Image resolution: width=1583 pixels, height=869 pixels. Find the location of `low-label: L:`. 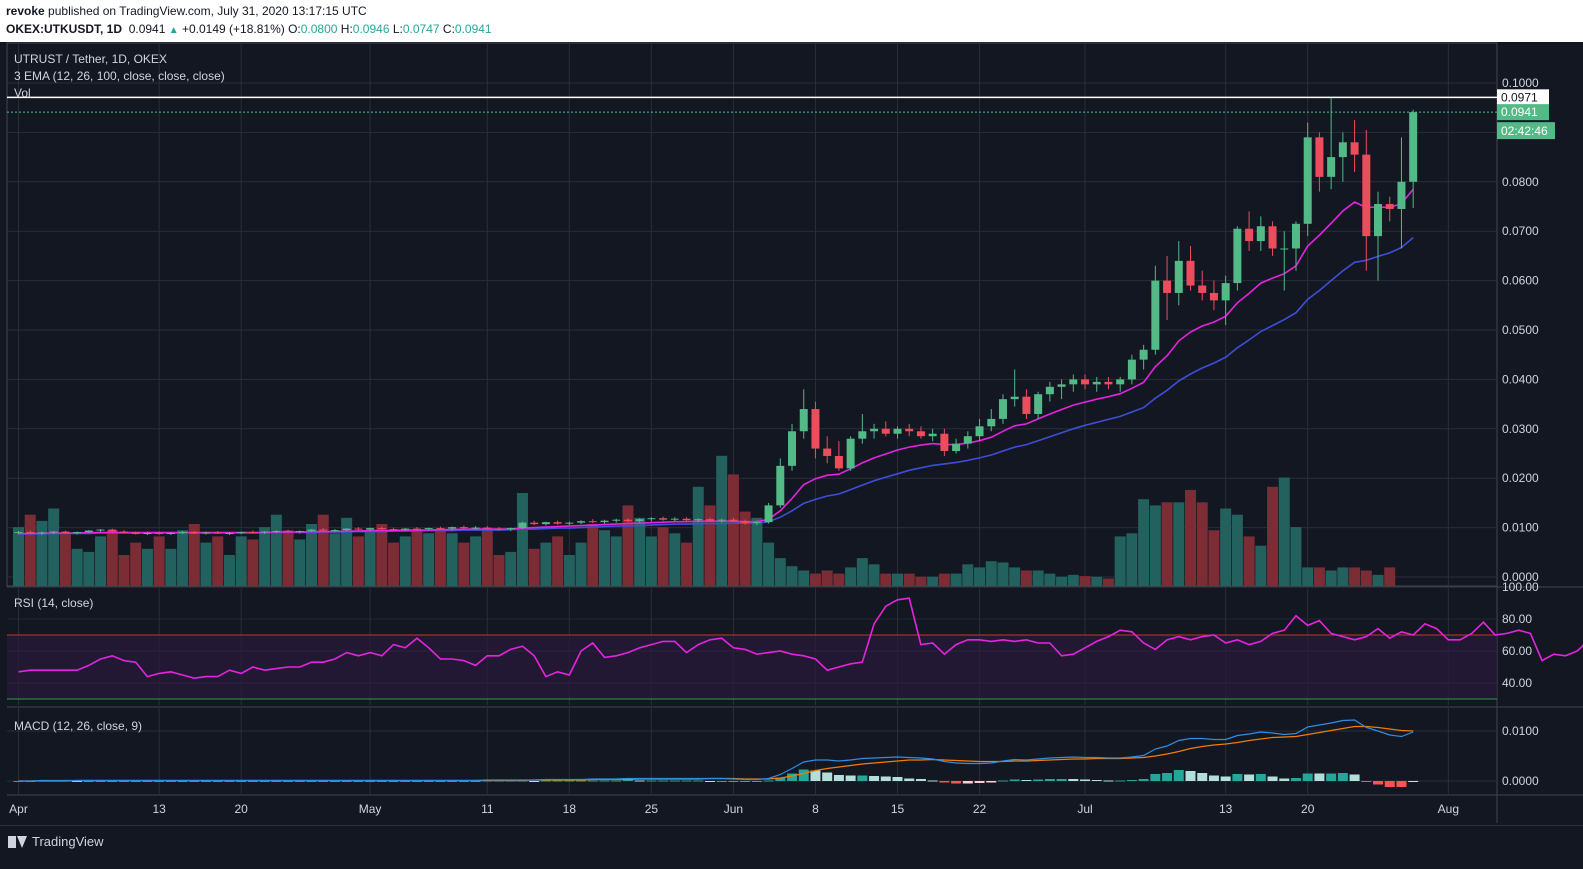

low-label: L: is located at coordinates (398, 29).